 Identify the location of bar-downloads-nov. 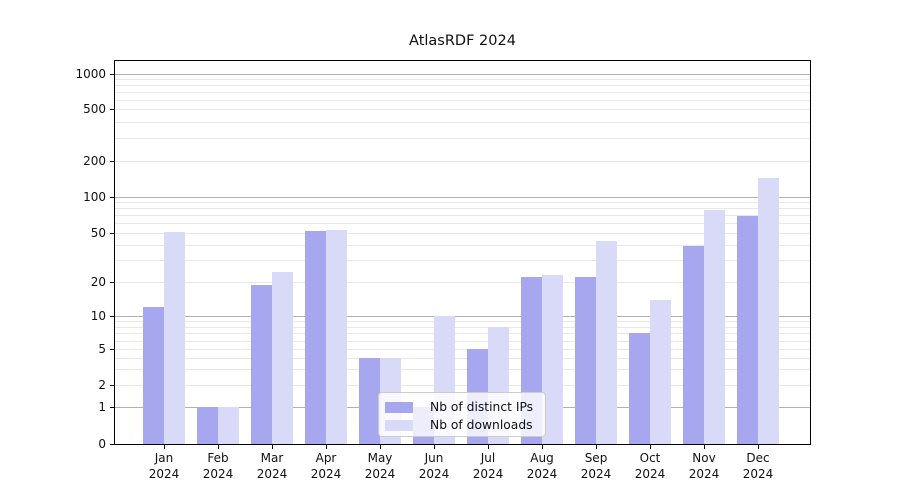
(714, 327).